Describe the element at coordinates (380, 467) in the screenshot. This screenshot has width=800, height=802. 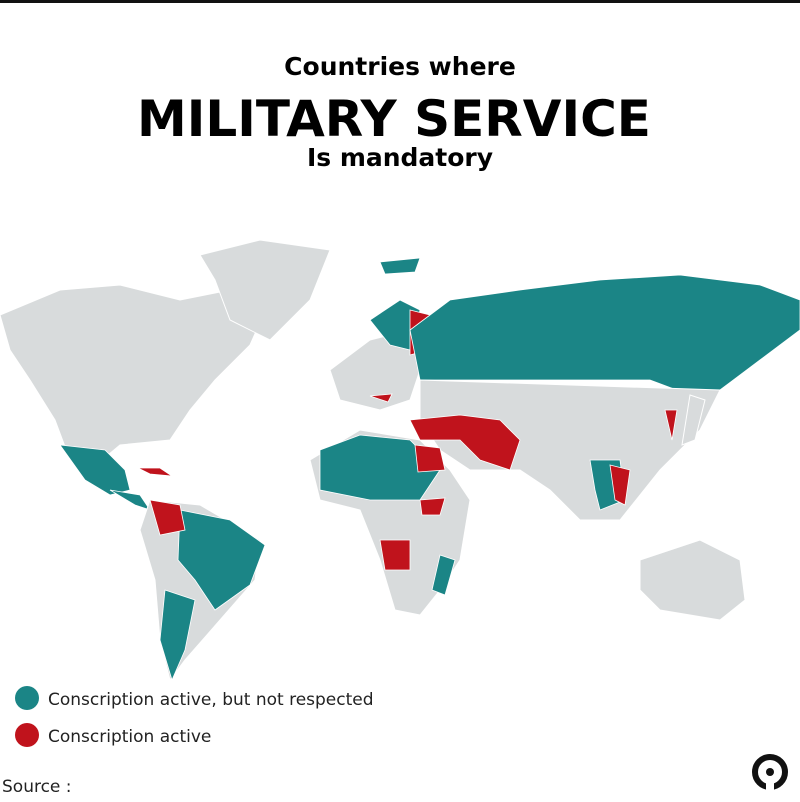
I see `north-africa` at that location.